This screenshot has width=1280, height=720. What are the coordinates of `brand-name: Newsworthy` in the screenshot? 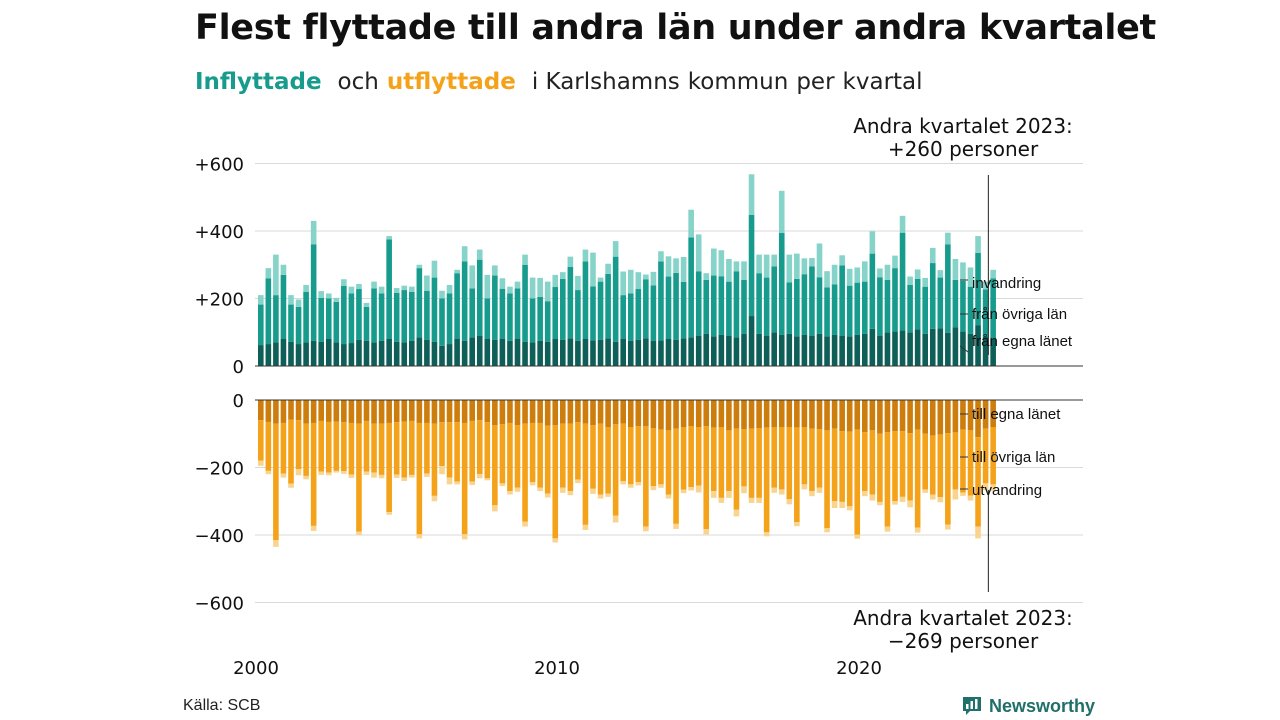 It's located at (1042, 705).